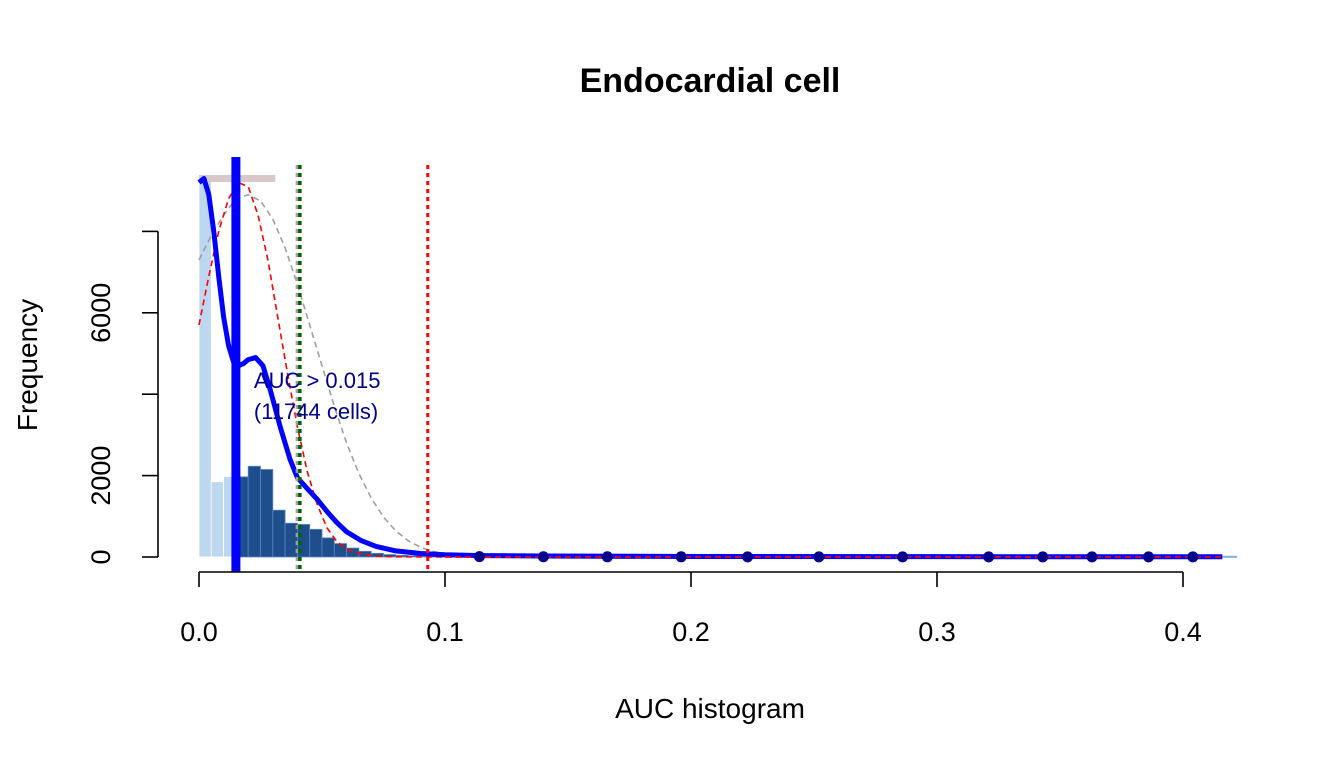 The width and height of the screenshot is (1344, 768). I want to click on x-tick-label: 0.3, so click(937, 632).